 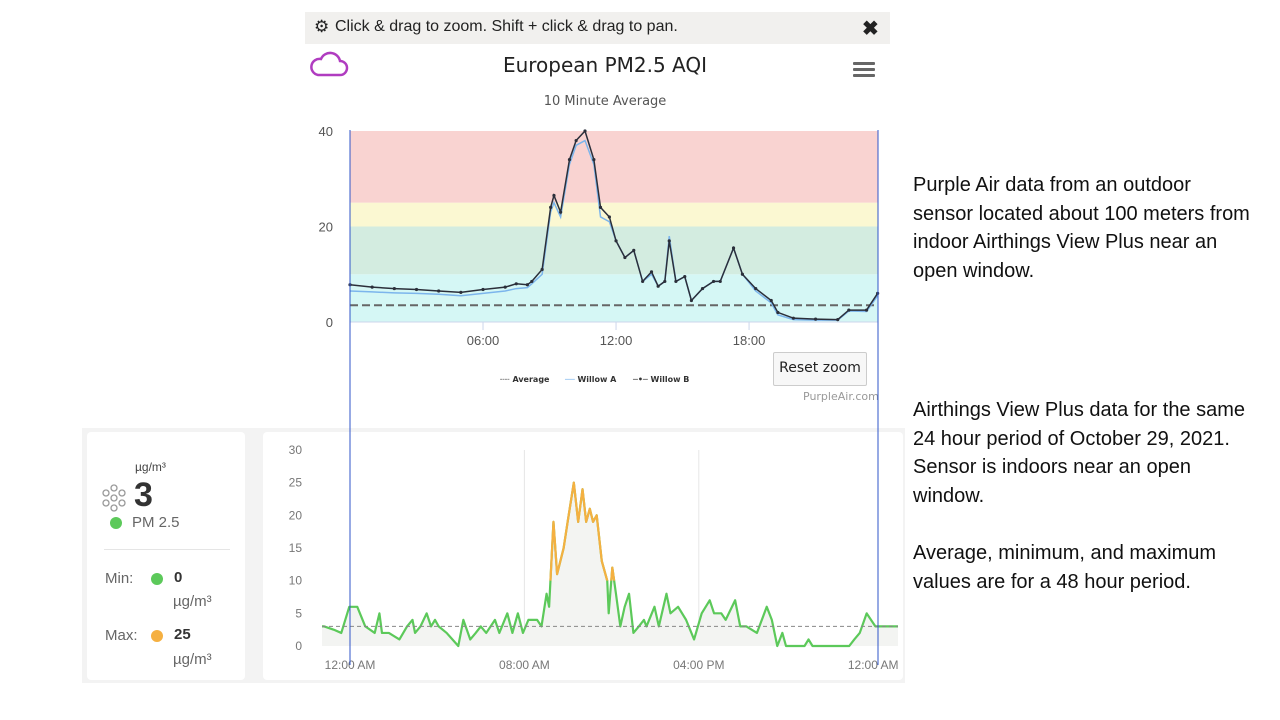 What do you see at coordinates (192, 659) in the screenshot?
I see `max-unit: µg/m³` at bounding box center [192, 659].